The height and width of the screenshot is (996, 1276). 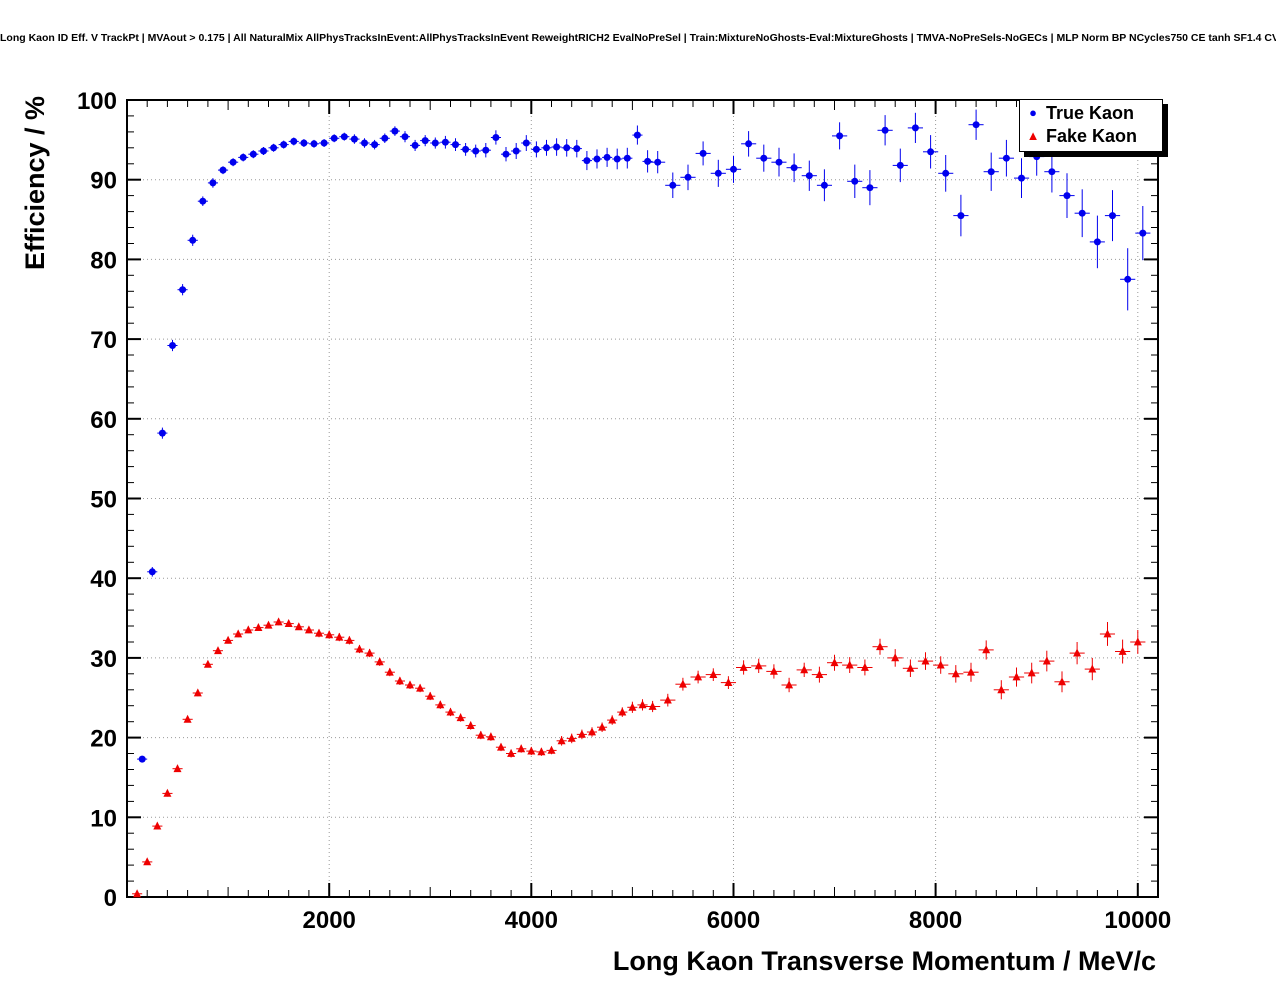 I want to click on y-tick-label: 20, so click(x=103, y=739).